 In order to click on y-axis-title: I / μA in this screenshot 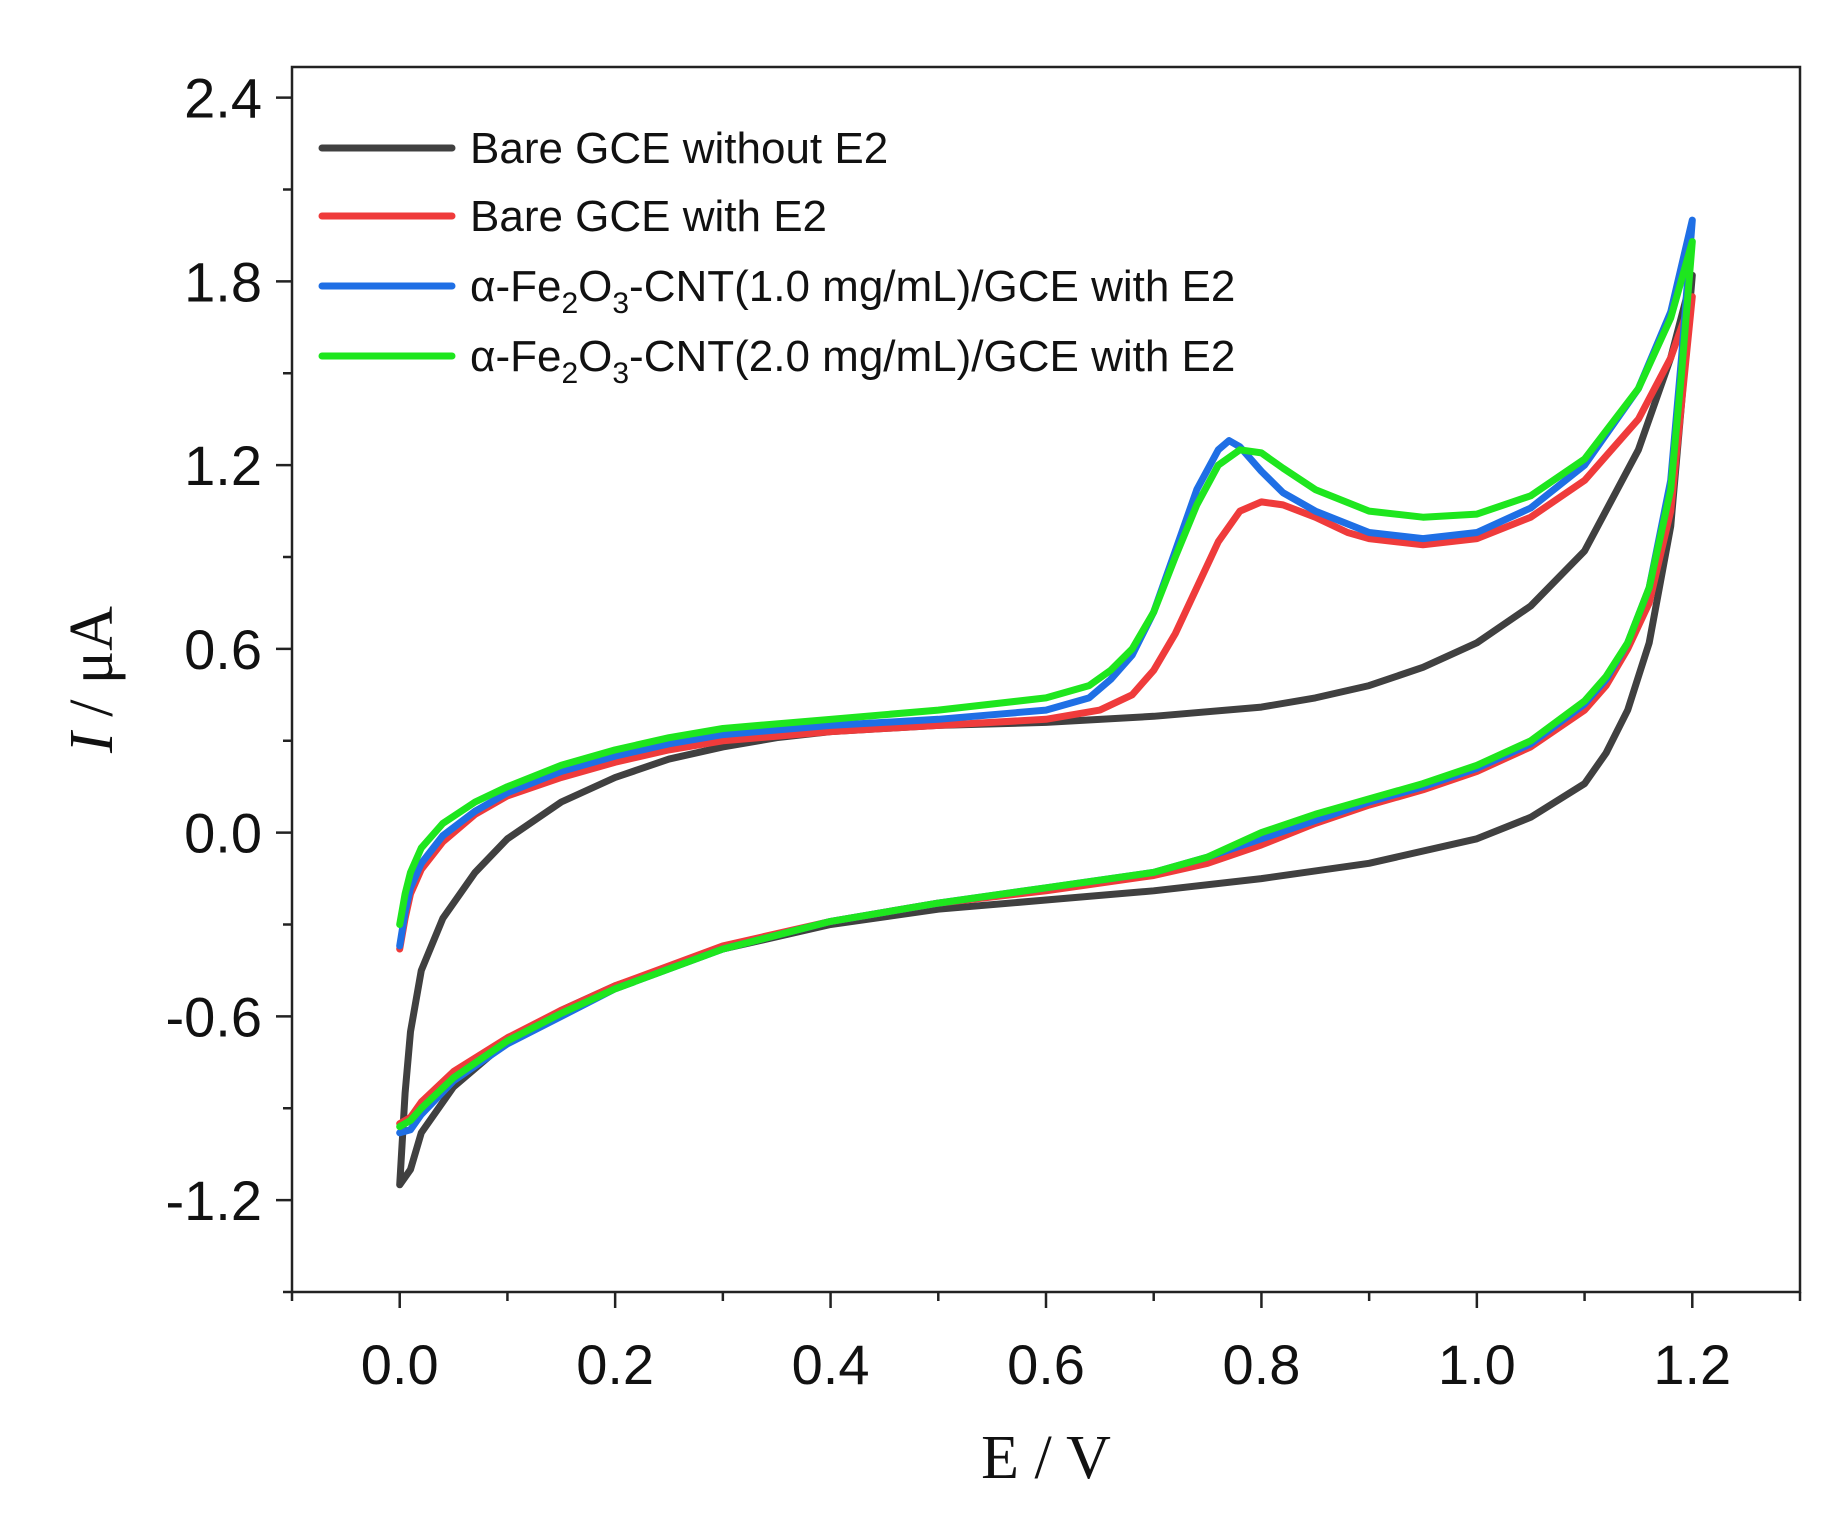, I will do `click(92, 680)`.